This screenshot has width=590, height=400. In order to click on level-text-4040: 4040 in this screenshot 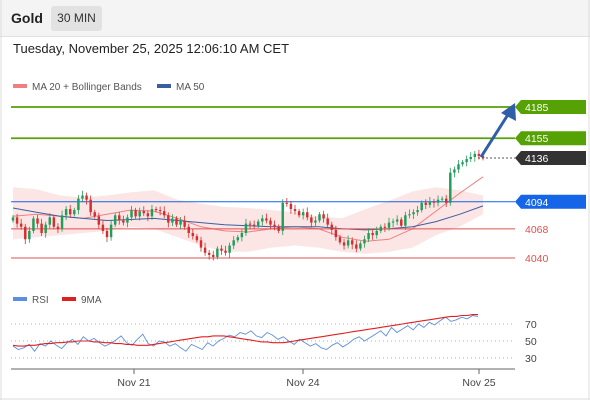, I will do `click(537, 259)`.